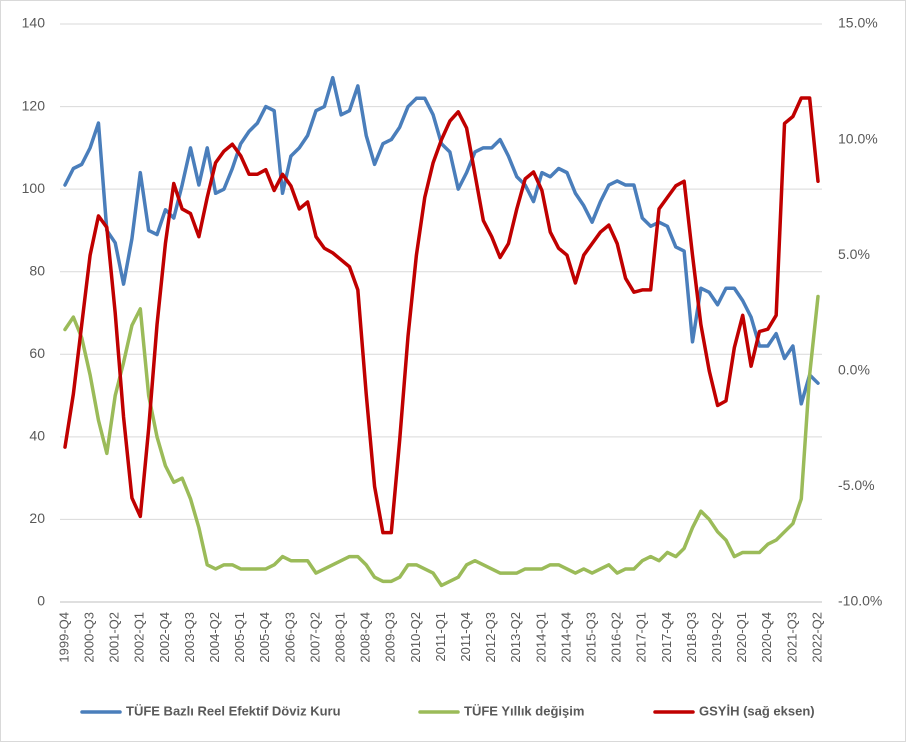 The height and width of the screenshot is (742, 906). What do you see at coordinates (666, 637) in the screenshot?
I see `x-tick-label: 2017-Q4` at bounding box center [666, 637].